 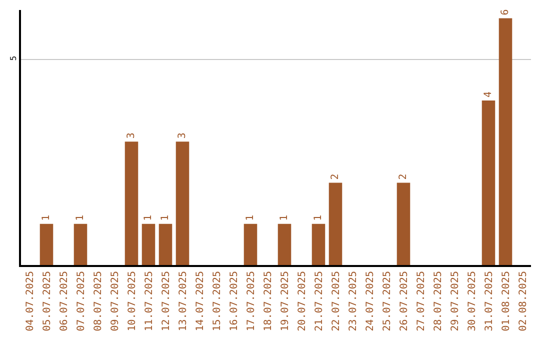 What do you see at coordinates (505, 12) in the screenshot?
I see `data-label: 6` at bounding box center [505, 12].